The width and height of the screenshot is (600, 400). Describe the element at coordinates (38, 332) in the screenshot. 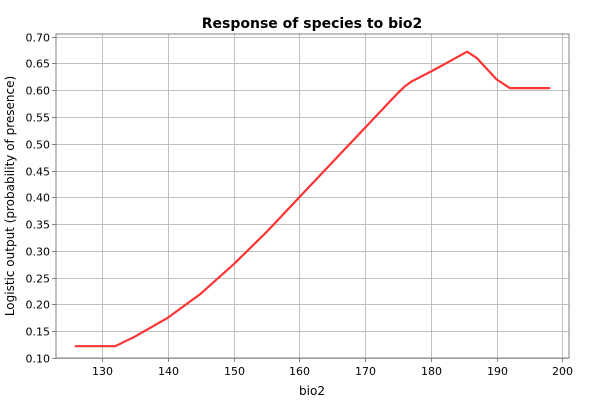

I see `y-tick-label-1: 0.15` at that location.